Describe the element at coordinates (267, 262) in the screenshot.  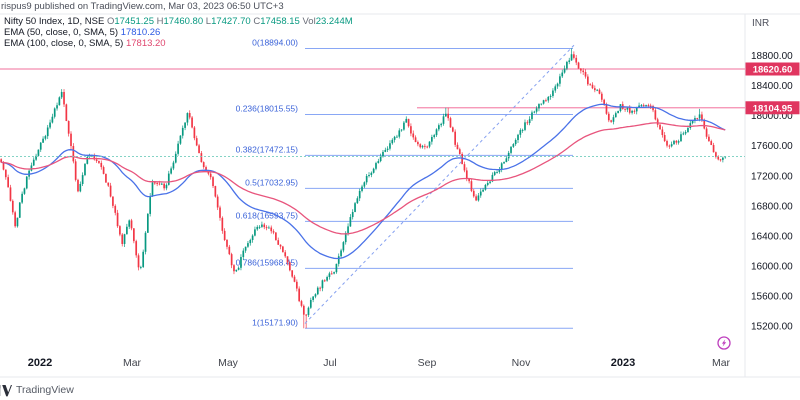
I see `svg-text: 0.786(15968.45)` at that location.